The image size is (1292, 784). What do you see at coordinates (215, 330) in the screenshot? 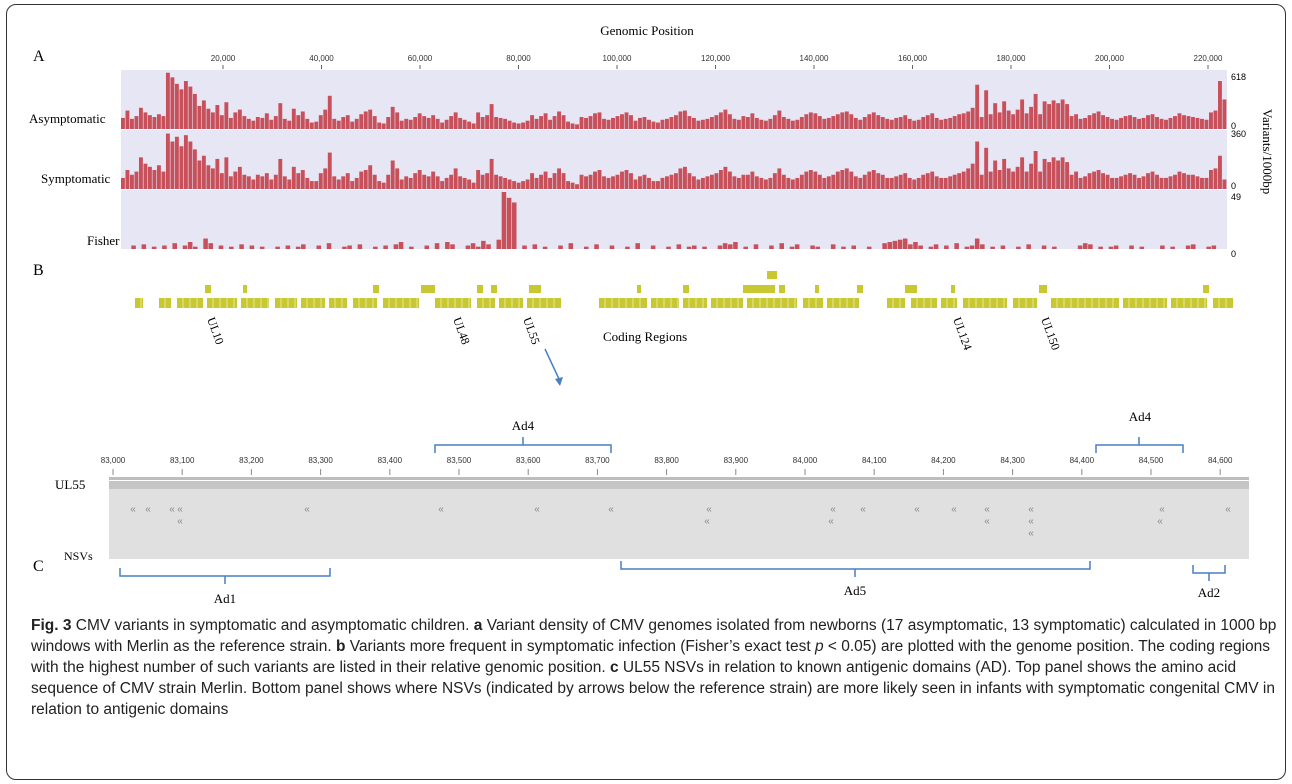
I see `gene-label-ul10: UL10` at bounding box center [215, 330].